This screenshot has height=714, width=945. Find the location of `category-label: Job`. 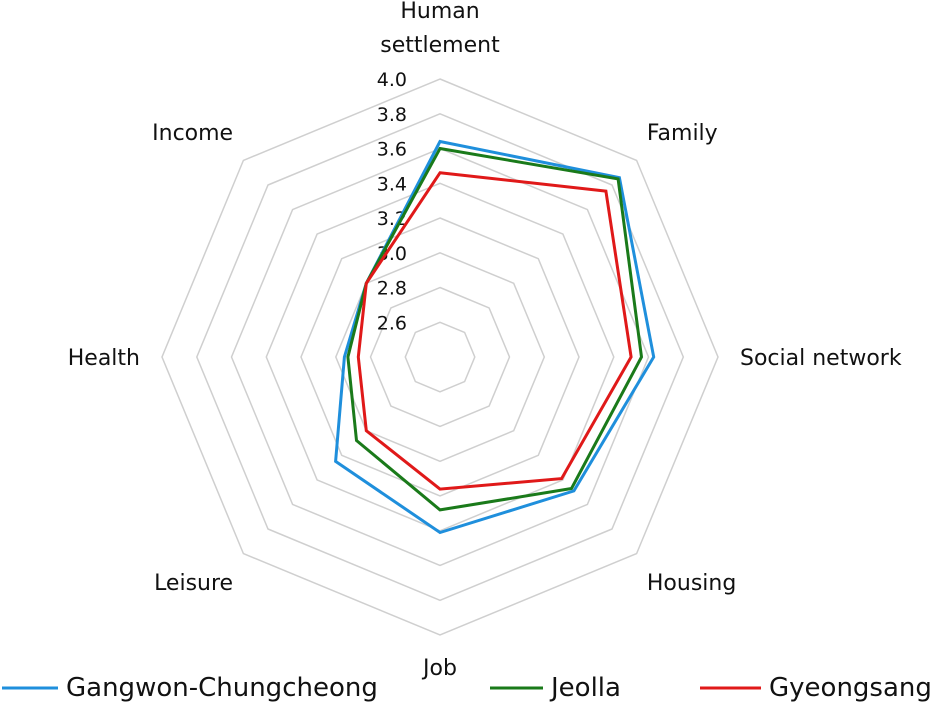

category-label: Job is located at coordinates (439, 668).